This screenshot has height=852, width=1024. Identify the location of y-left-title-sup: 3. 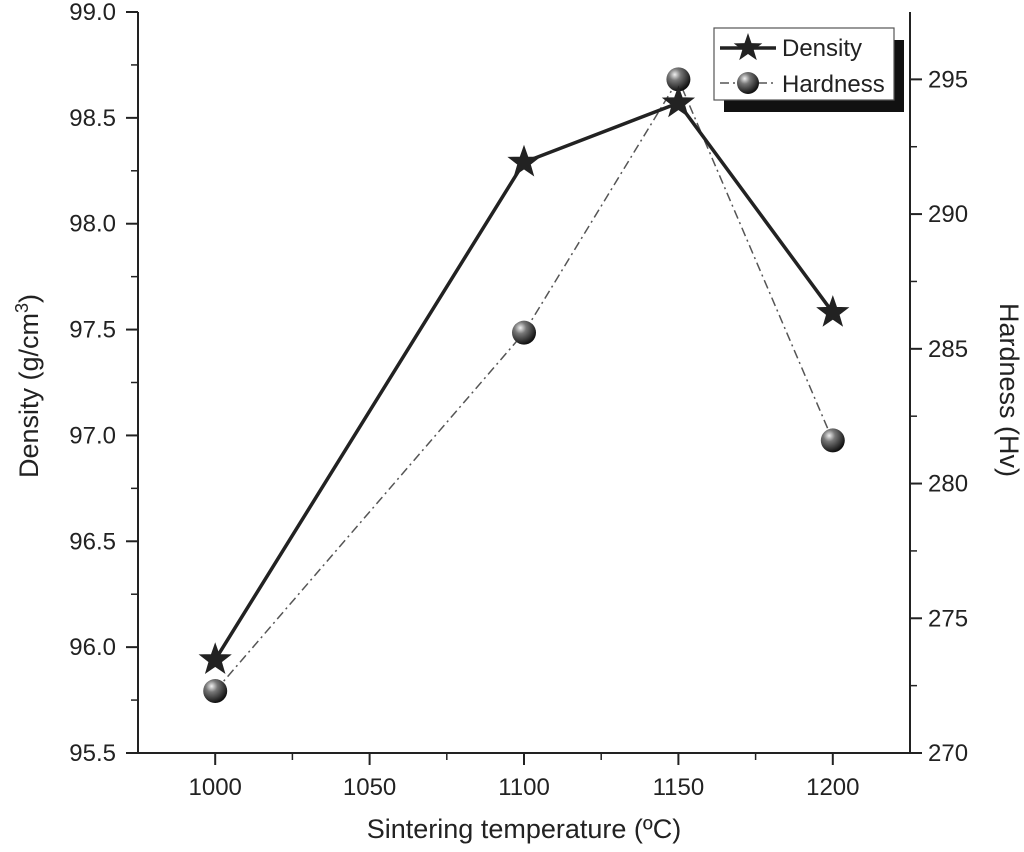
(22, 308).